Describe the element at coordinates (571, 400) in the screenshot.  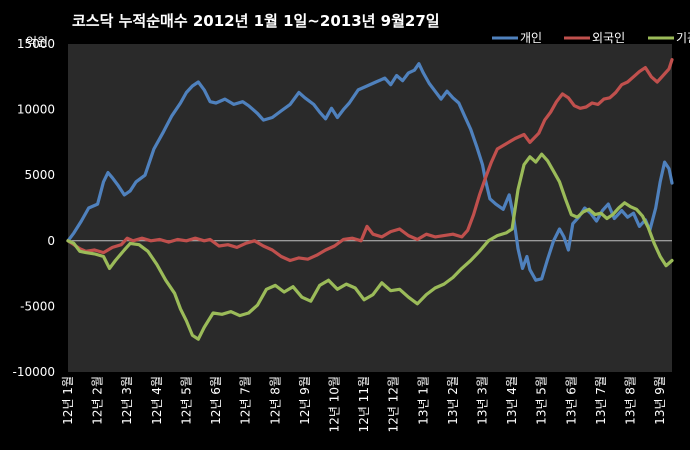
I see `x-tick-label: 13년 6월` at that location.